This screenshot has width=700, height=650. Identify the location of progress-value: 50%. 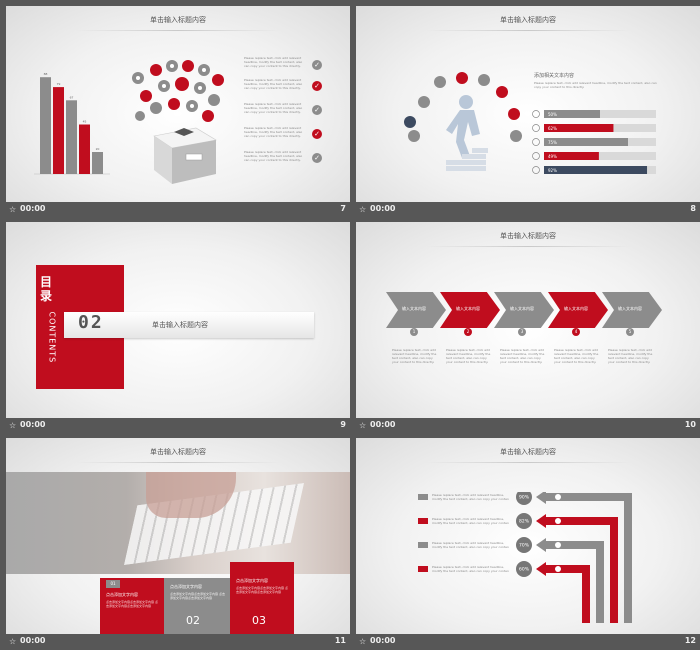
(552, 114).